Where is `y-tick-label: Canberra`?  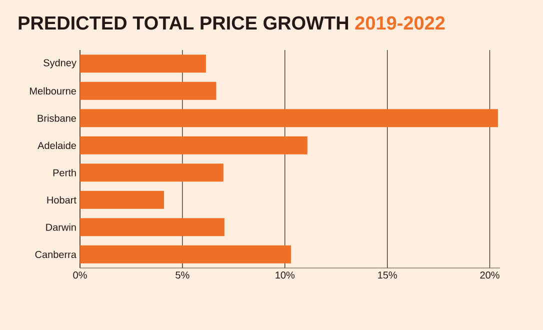
y-tick-label: Canberra is located at coordinates (55, 254).